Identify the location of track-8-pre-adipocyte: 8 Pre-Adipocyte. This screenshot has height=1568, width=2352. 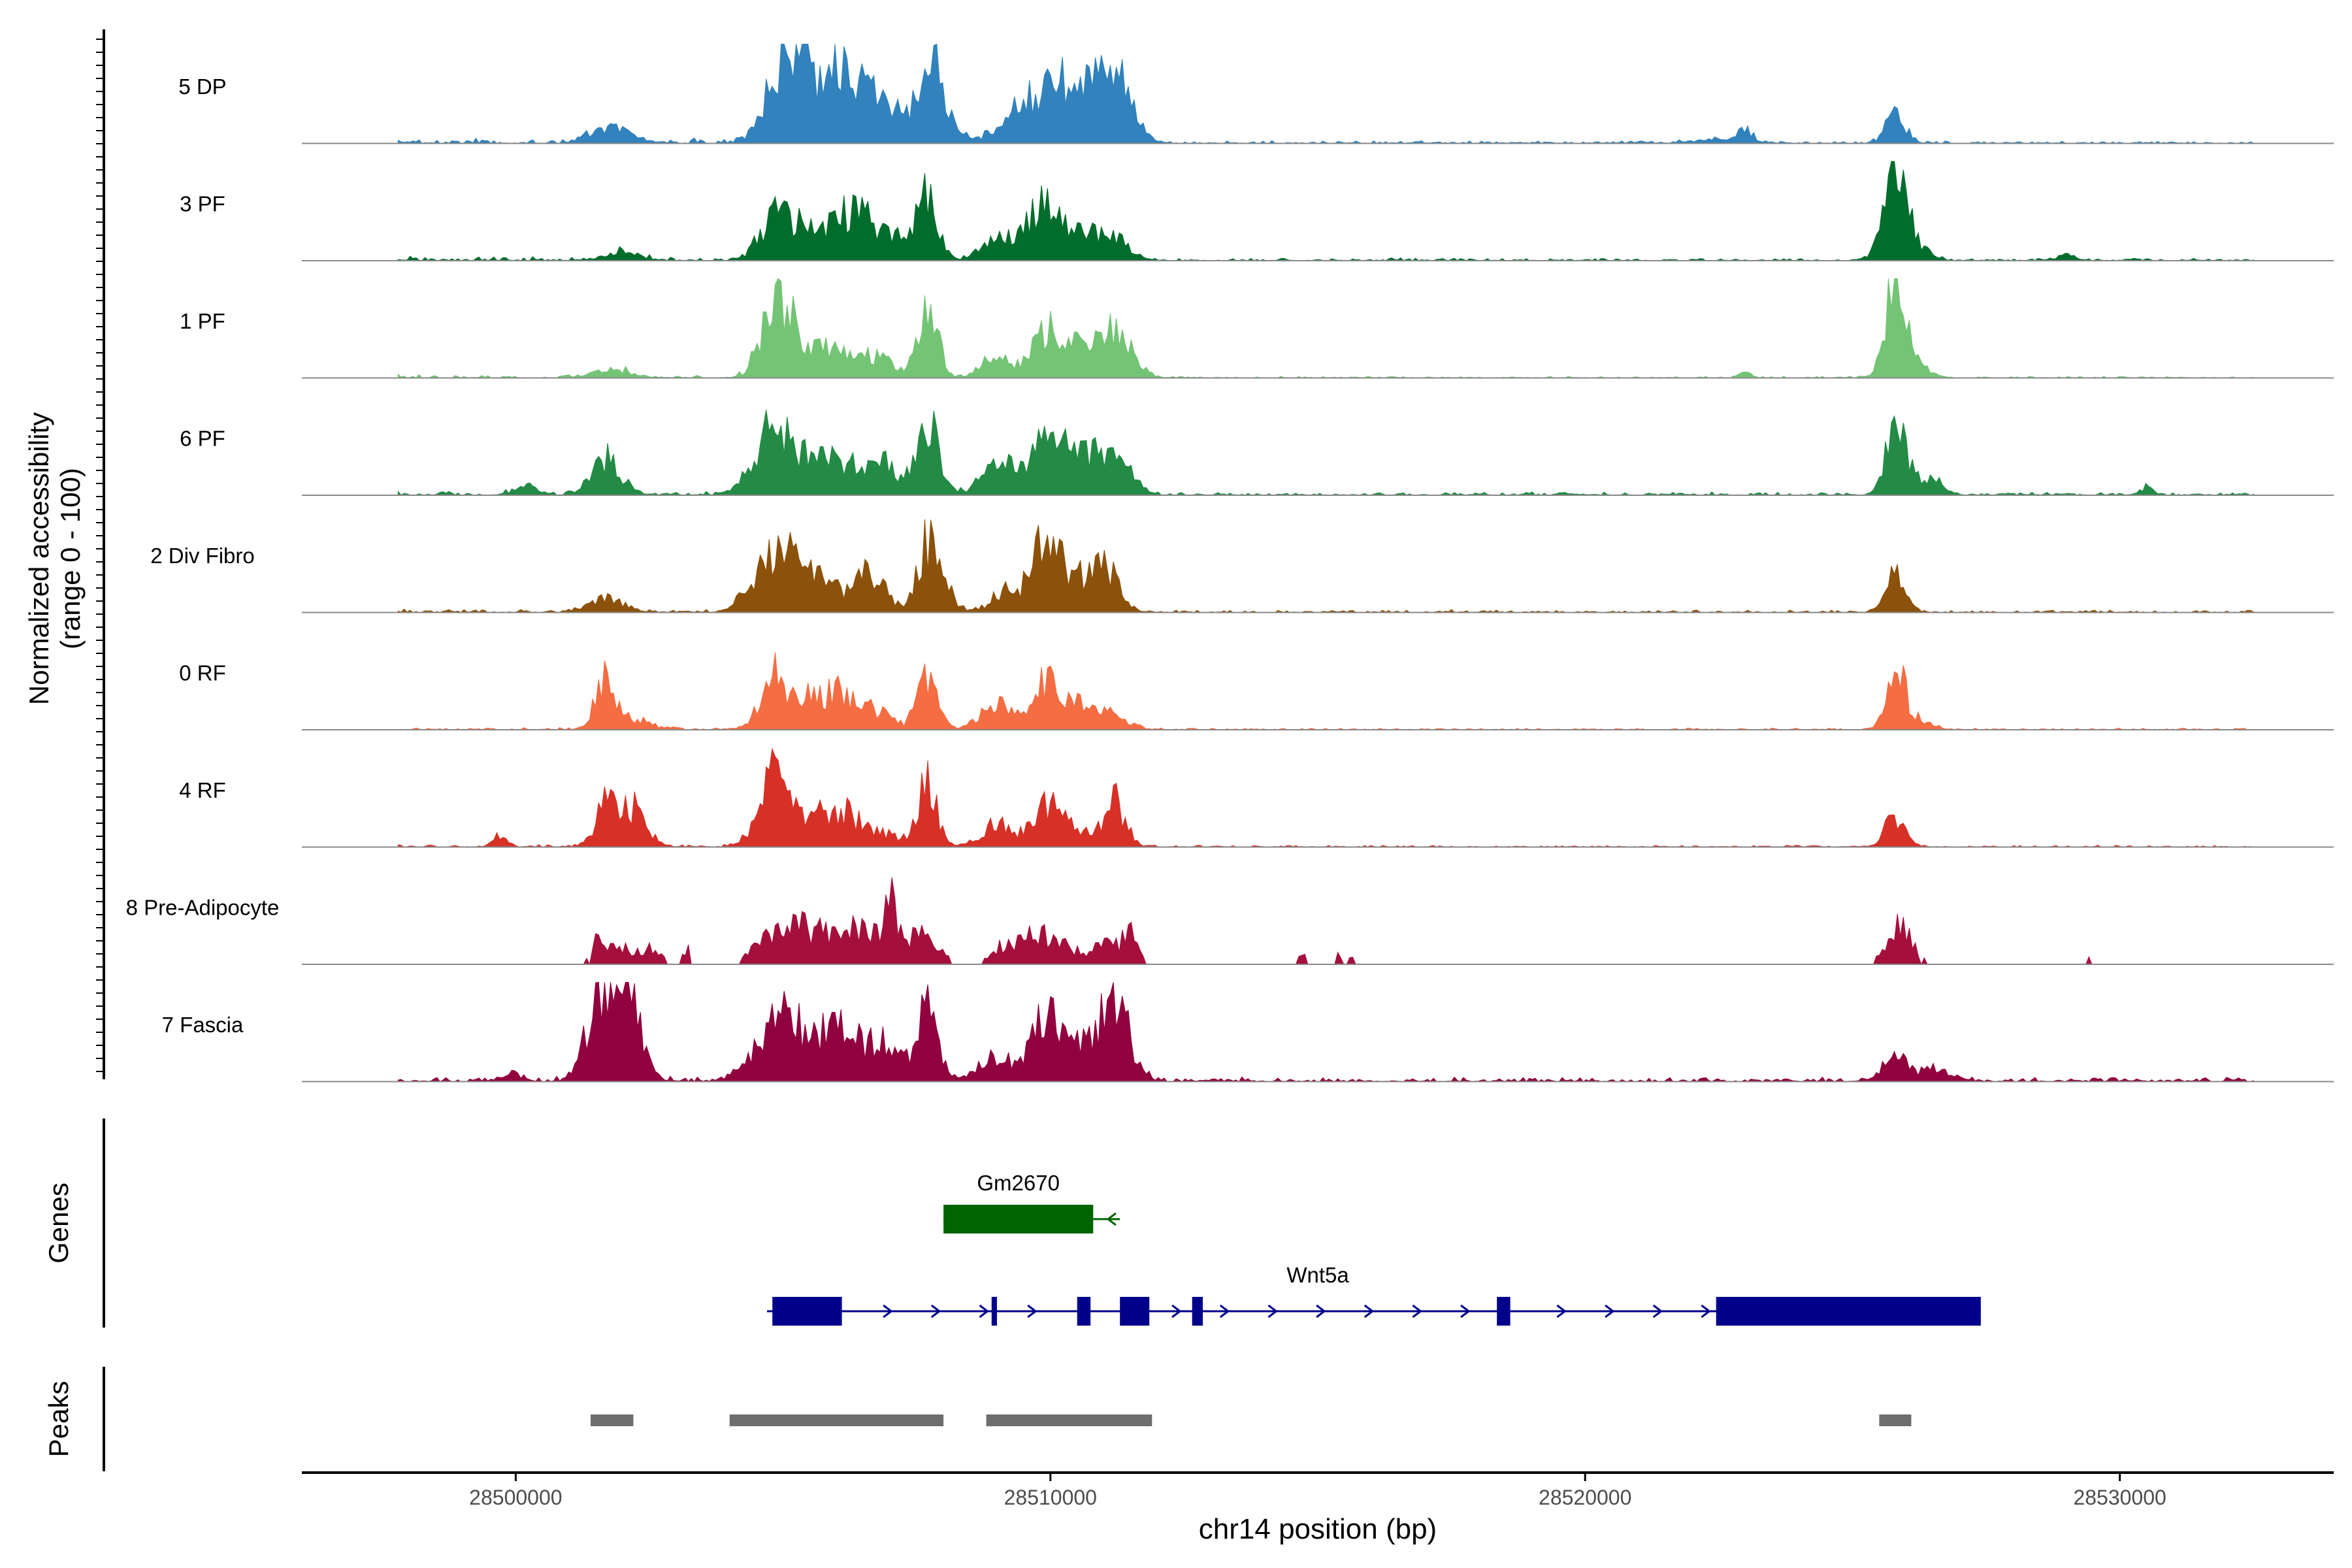
(1230, 921).